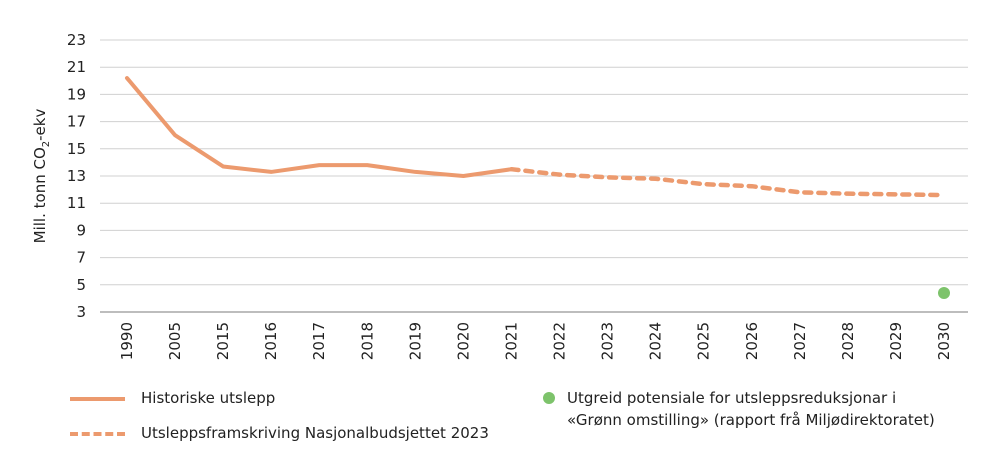 The height and width of the screenshot is (473, 999). I want to click on x-tick-label: 2005, so click(175, 341).